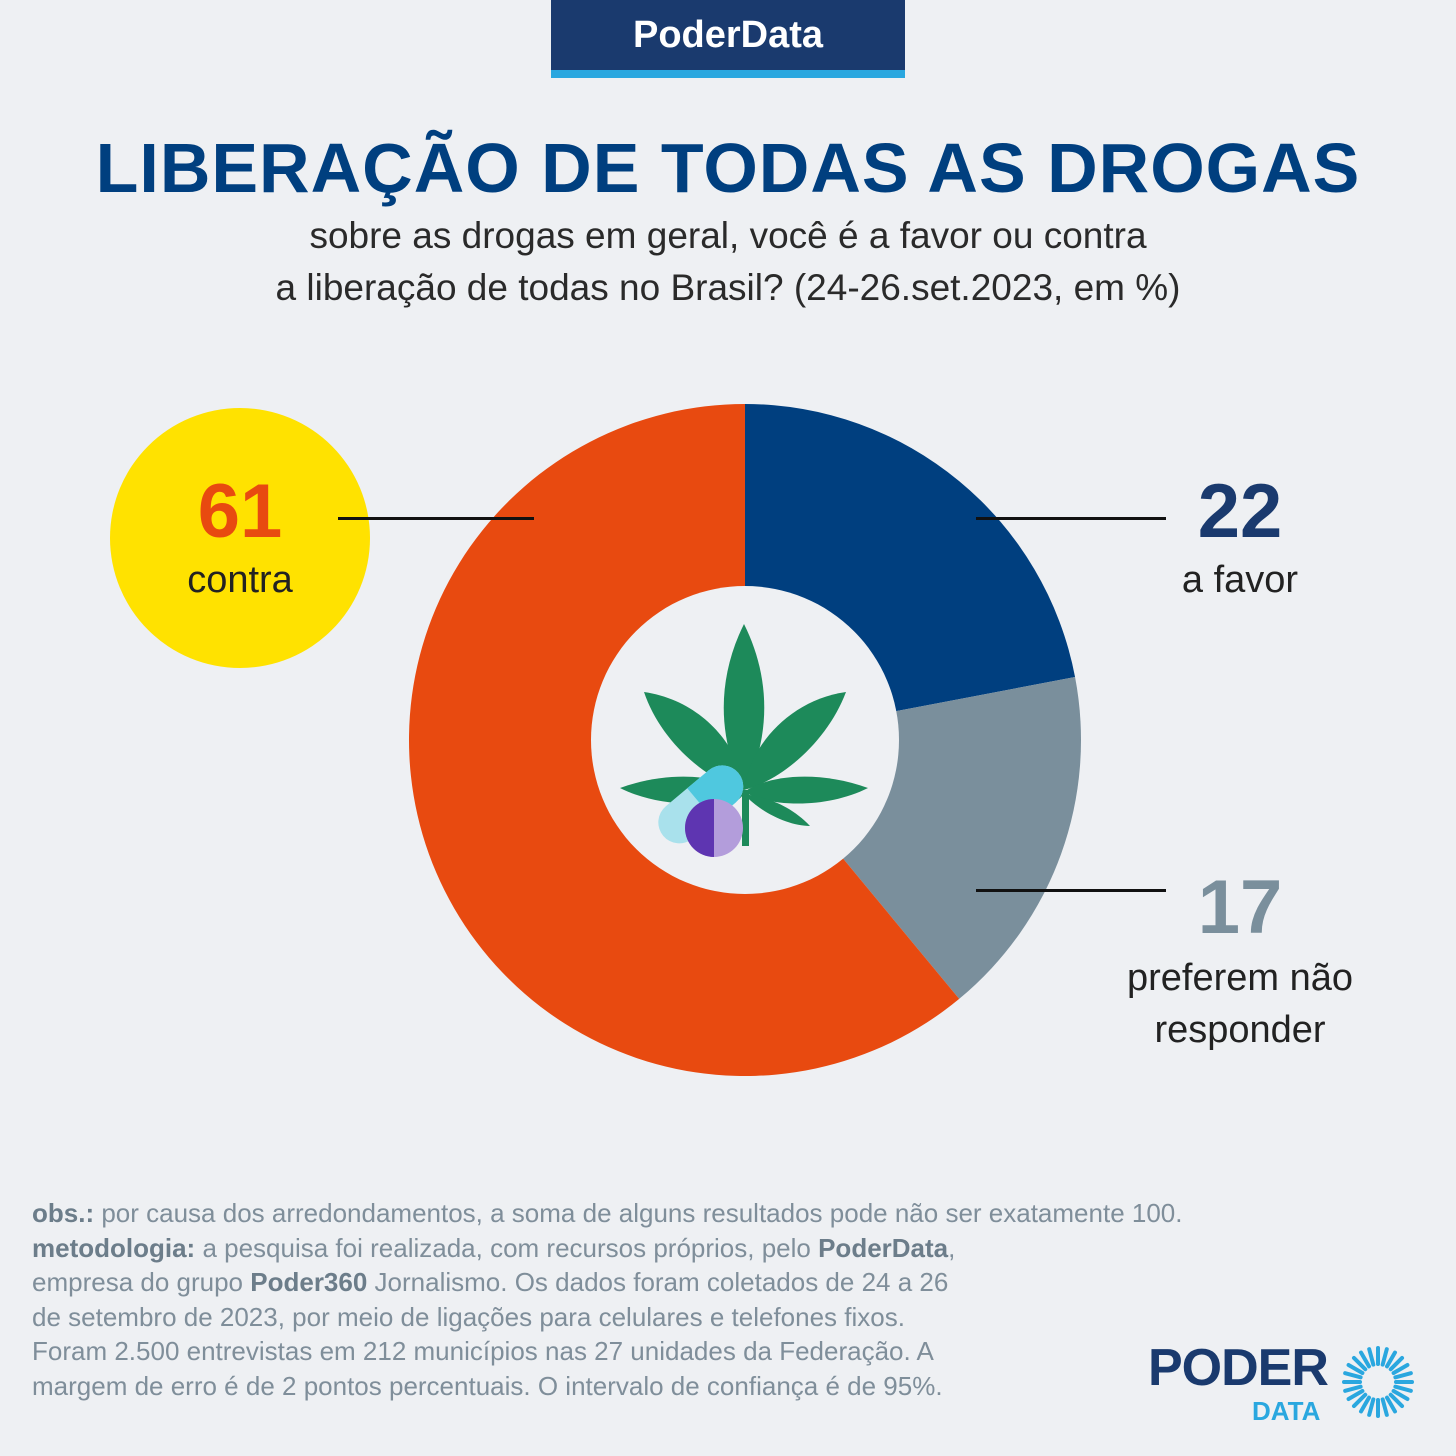 The width and height of the screenshot is (1456, 1456). Describe the element at coordinates (883, 1247) in the screenshot. I see `method-bold-1: PoderData` at that location.